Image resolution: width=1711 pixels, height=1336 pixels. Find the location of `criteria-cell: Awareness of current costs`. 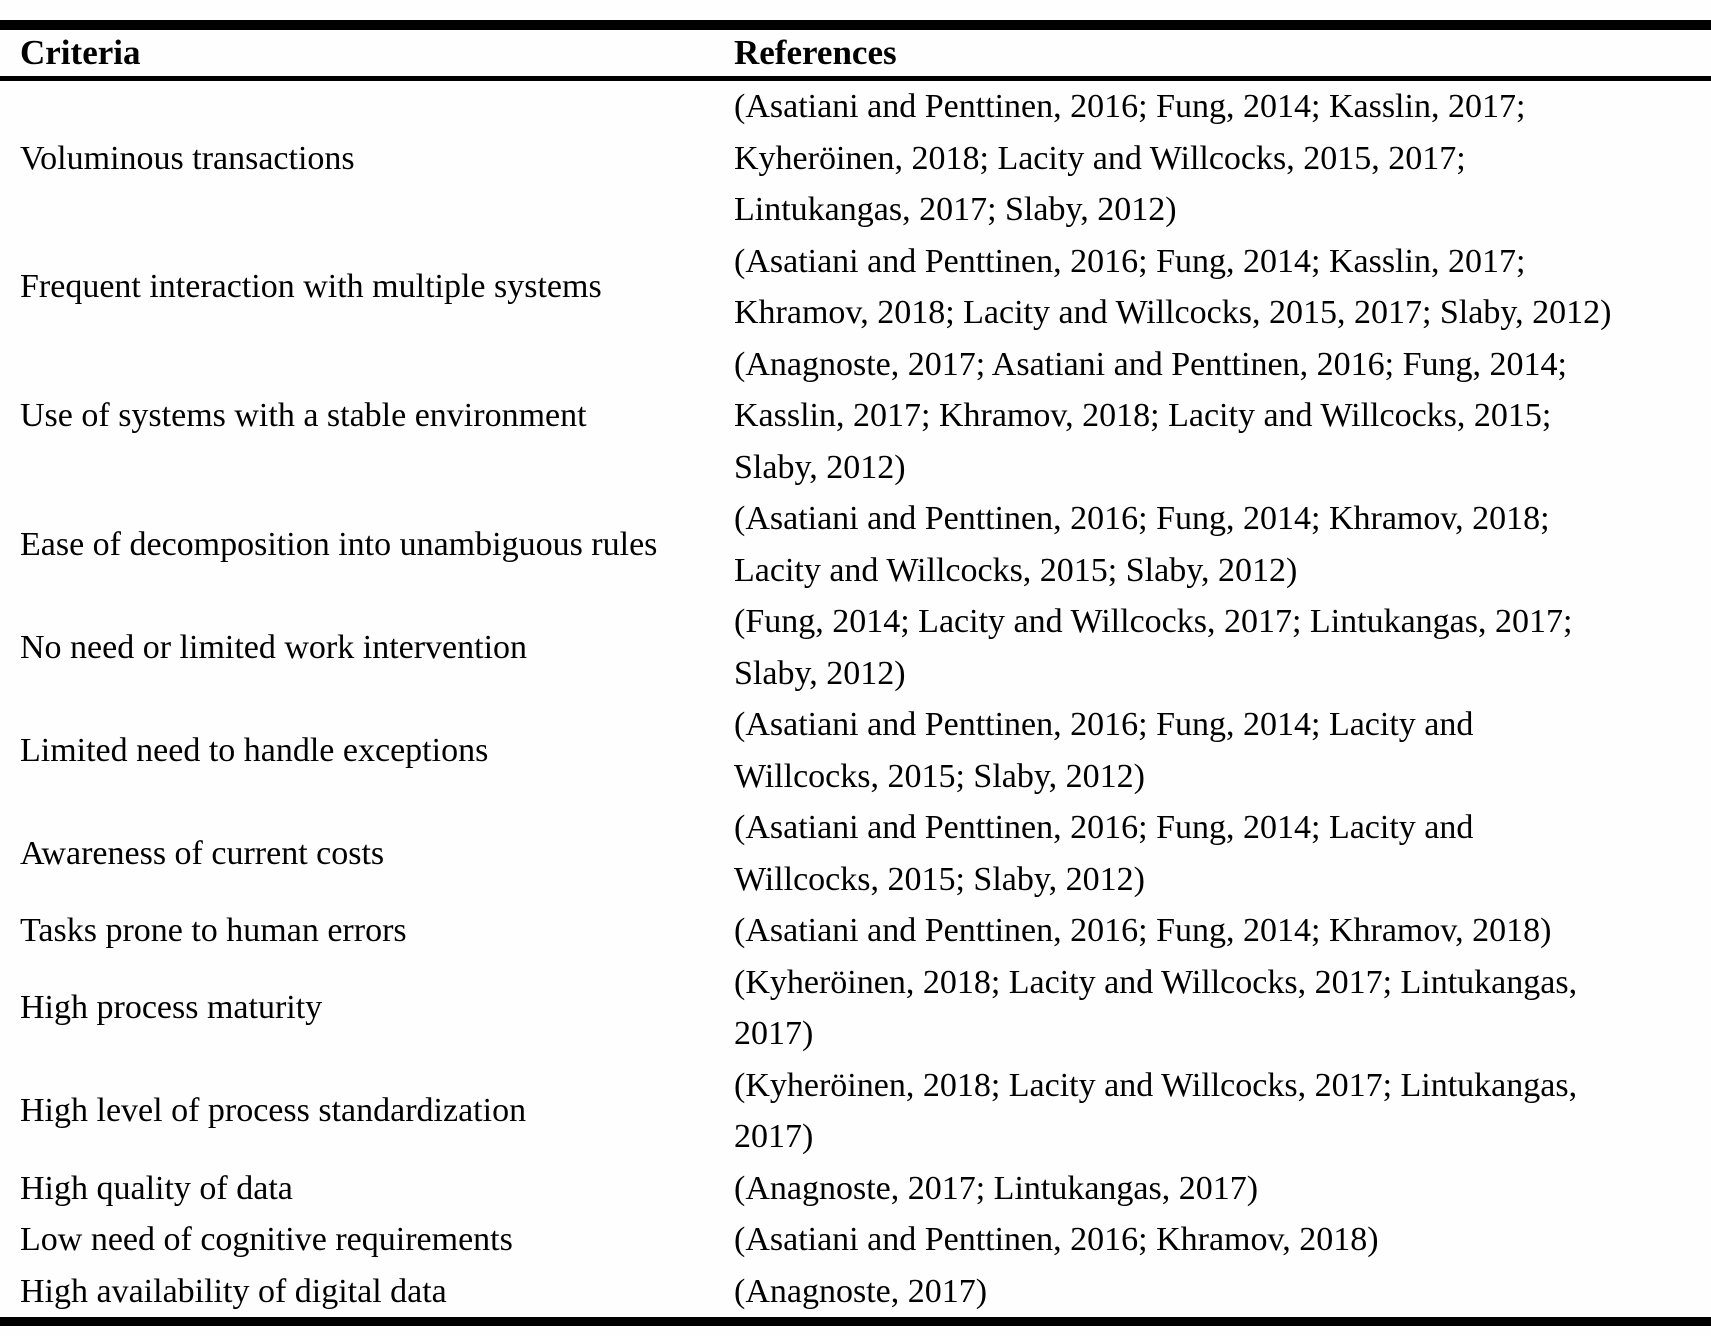

criteria-cell: Awareness of current costs is located at coordinates (367, 853).